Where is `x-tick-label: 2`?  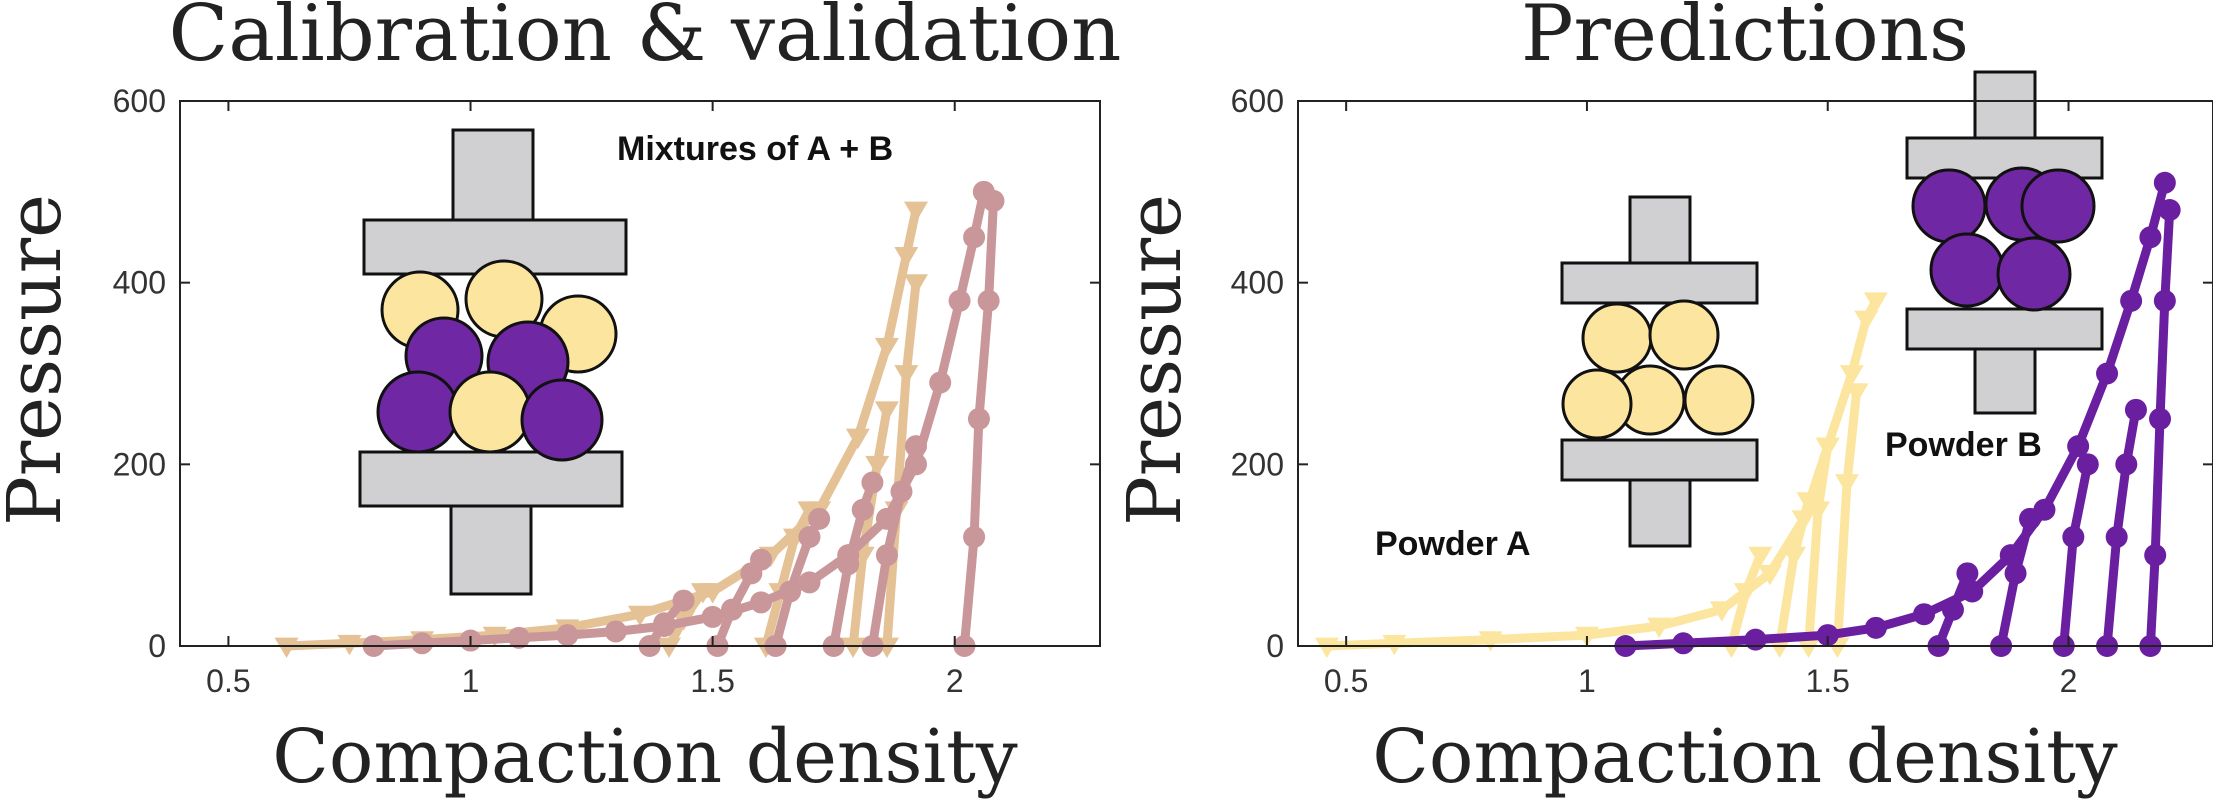 x-tick-label: 2 is located at coordinates (2069, 681).